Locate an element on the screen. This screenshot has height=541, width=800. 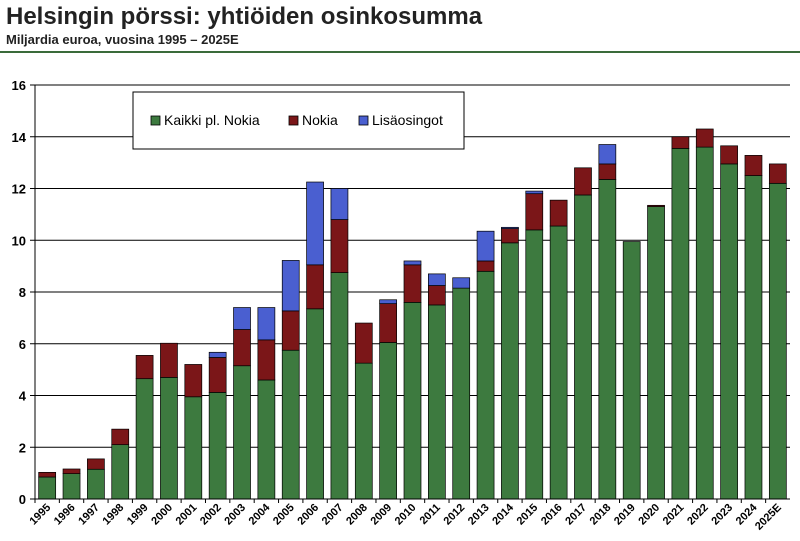
x-tick-label: 2025E is located at coordinates (768, 517).